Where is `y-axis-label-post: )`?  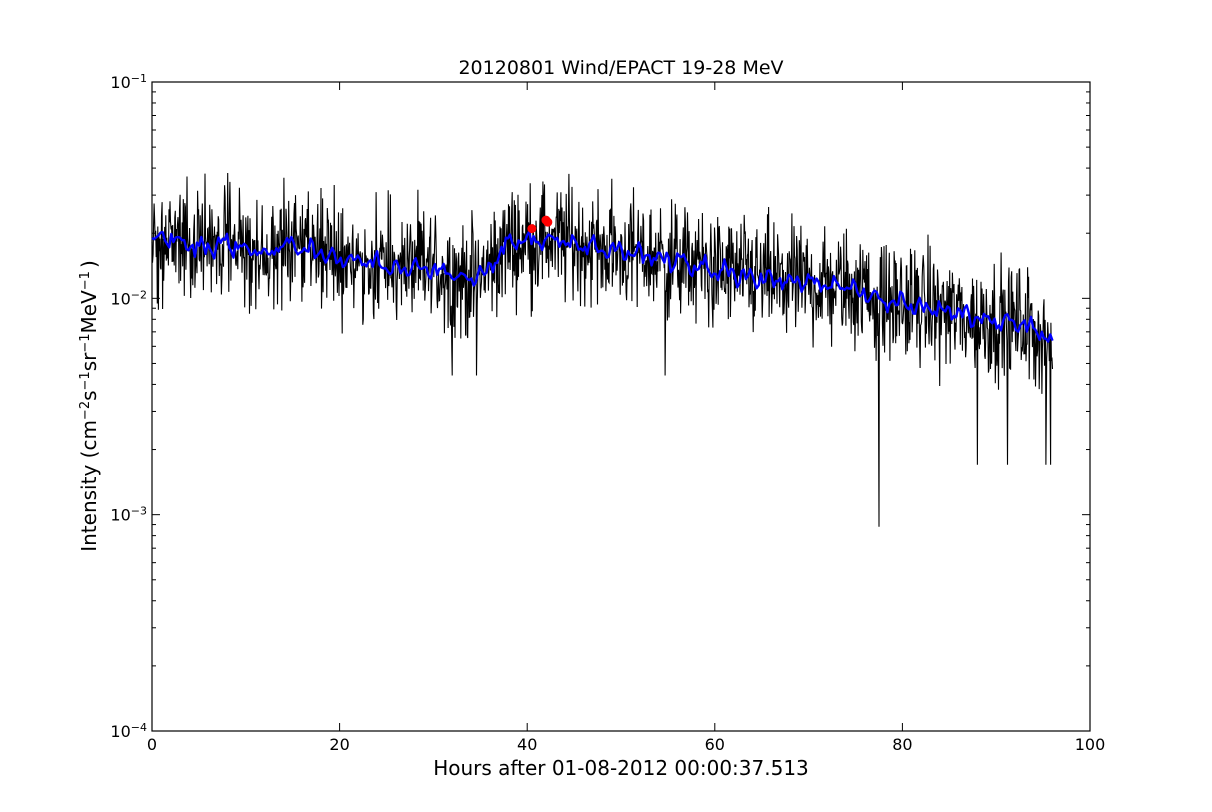
y-axis-label-post: ) is located at coordinates (89, 264).